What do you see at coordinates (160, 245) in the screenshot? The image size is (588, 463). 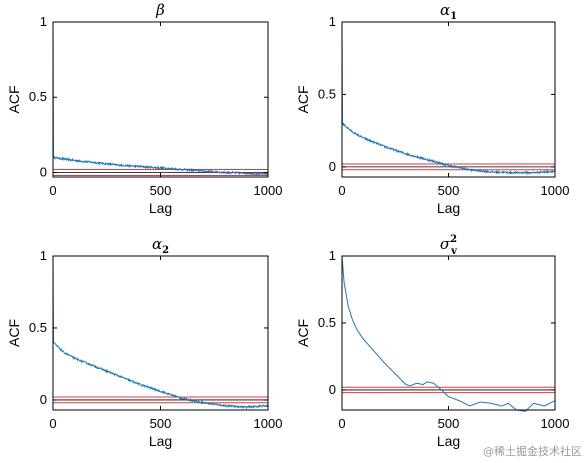 I see `panel-title: α2` at bounding box center [160, 245].